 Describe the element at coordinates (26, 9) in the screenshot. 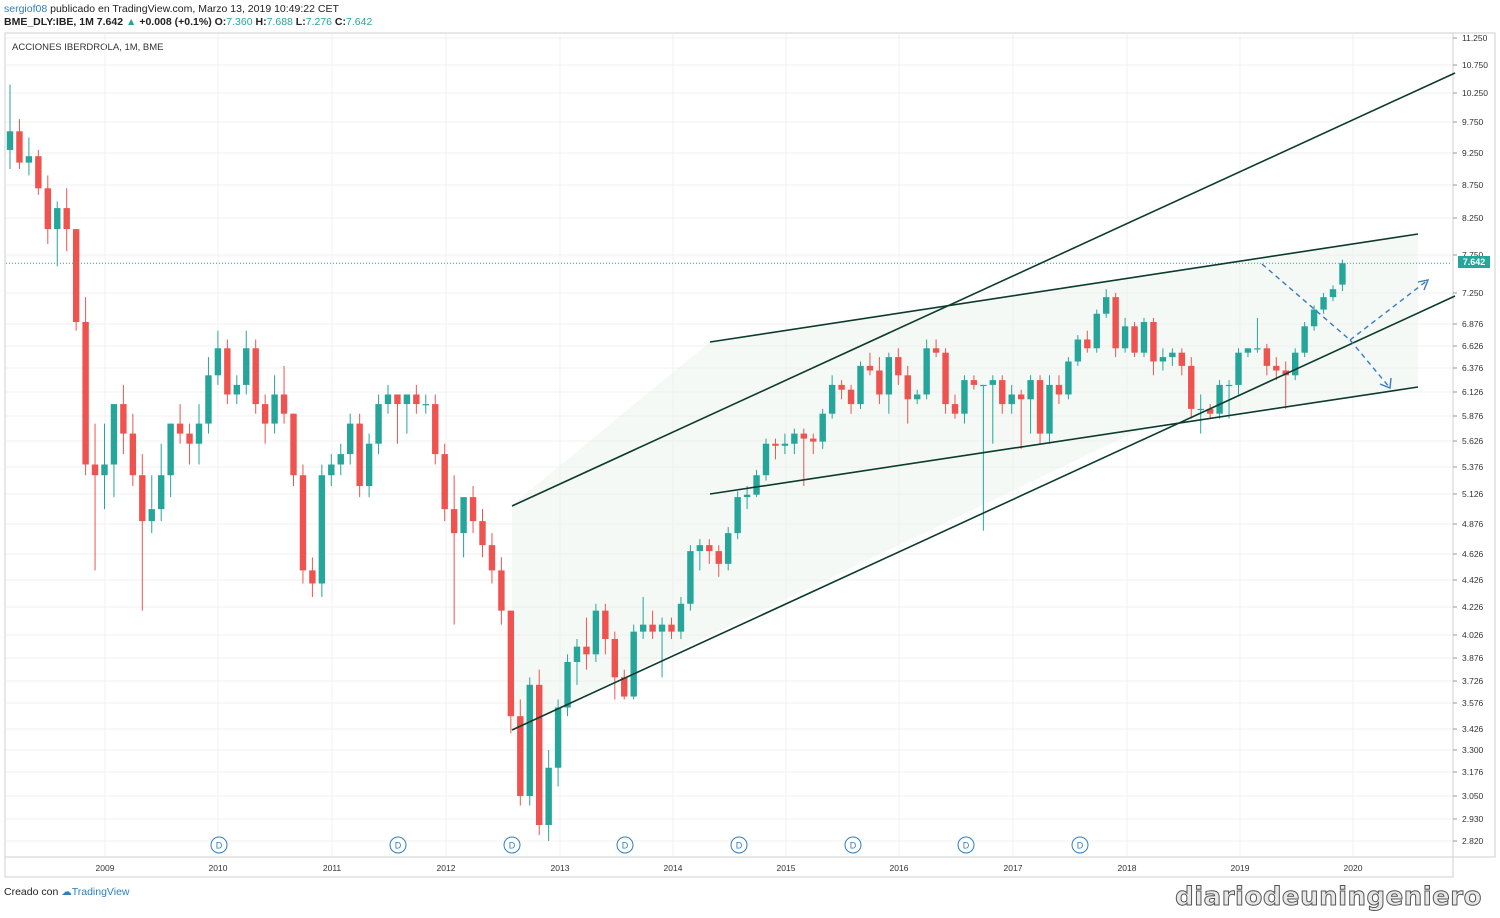

I see `author-link: sergiof08` at that location.